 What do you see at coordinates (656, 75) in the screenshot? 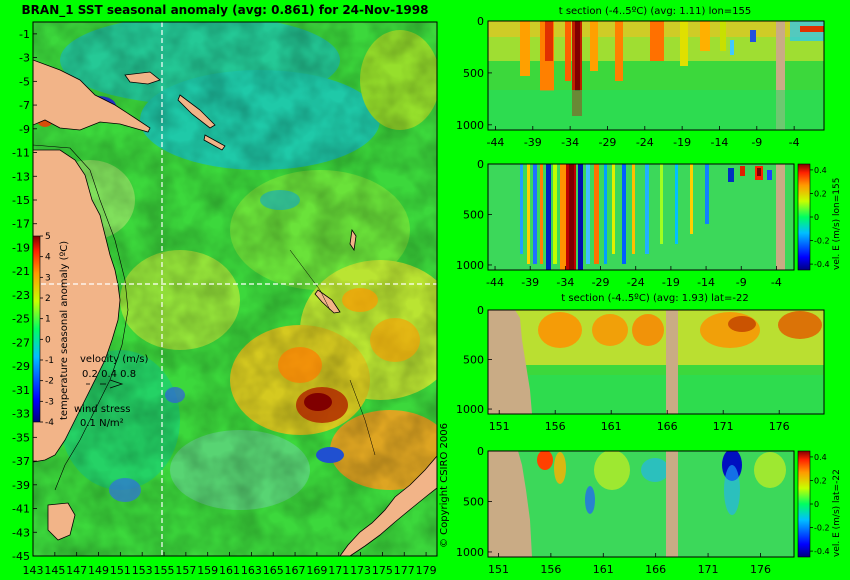
I see `section1-frame` at bounding box center [656, 75].